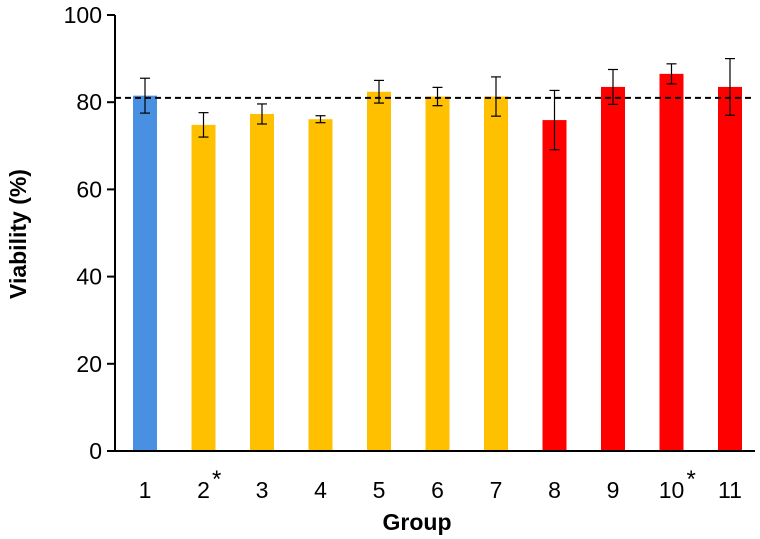 Image resolution: width=760 pixels, height=539 pixels. Describe the element at coordinates (18, 234) in the screenshot. I see `y-axis-title: Viability (%)` at that location.